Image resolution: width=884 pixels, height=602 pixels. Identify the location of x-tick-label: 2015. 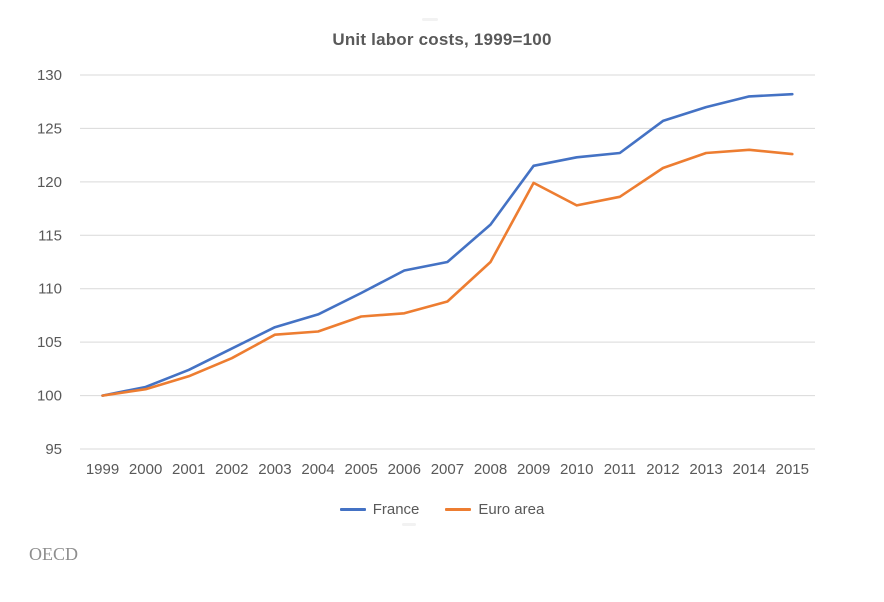
(792, 469).